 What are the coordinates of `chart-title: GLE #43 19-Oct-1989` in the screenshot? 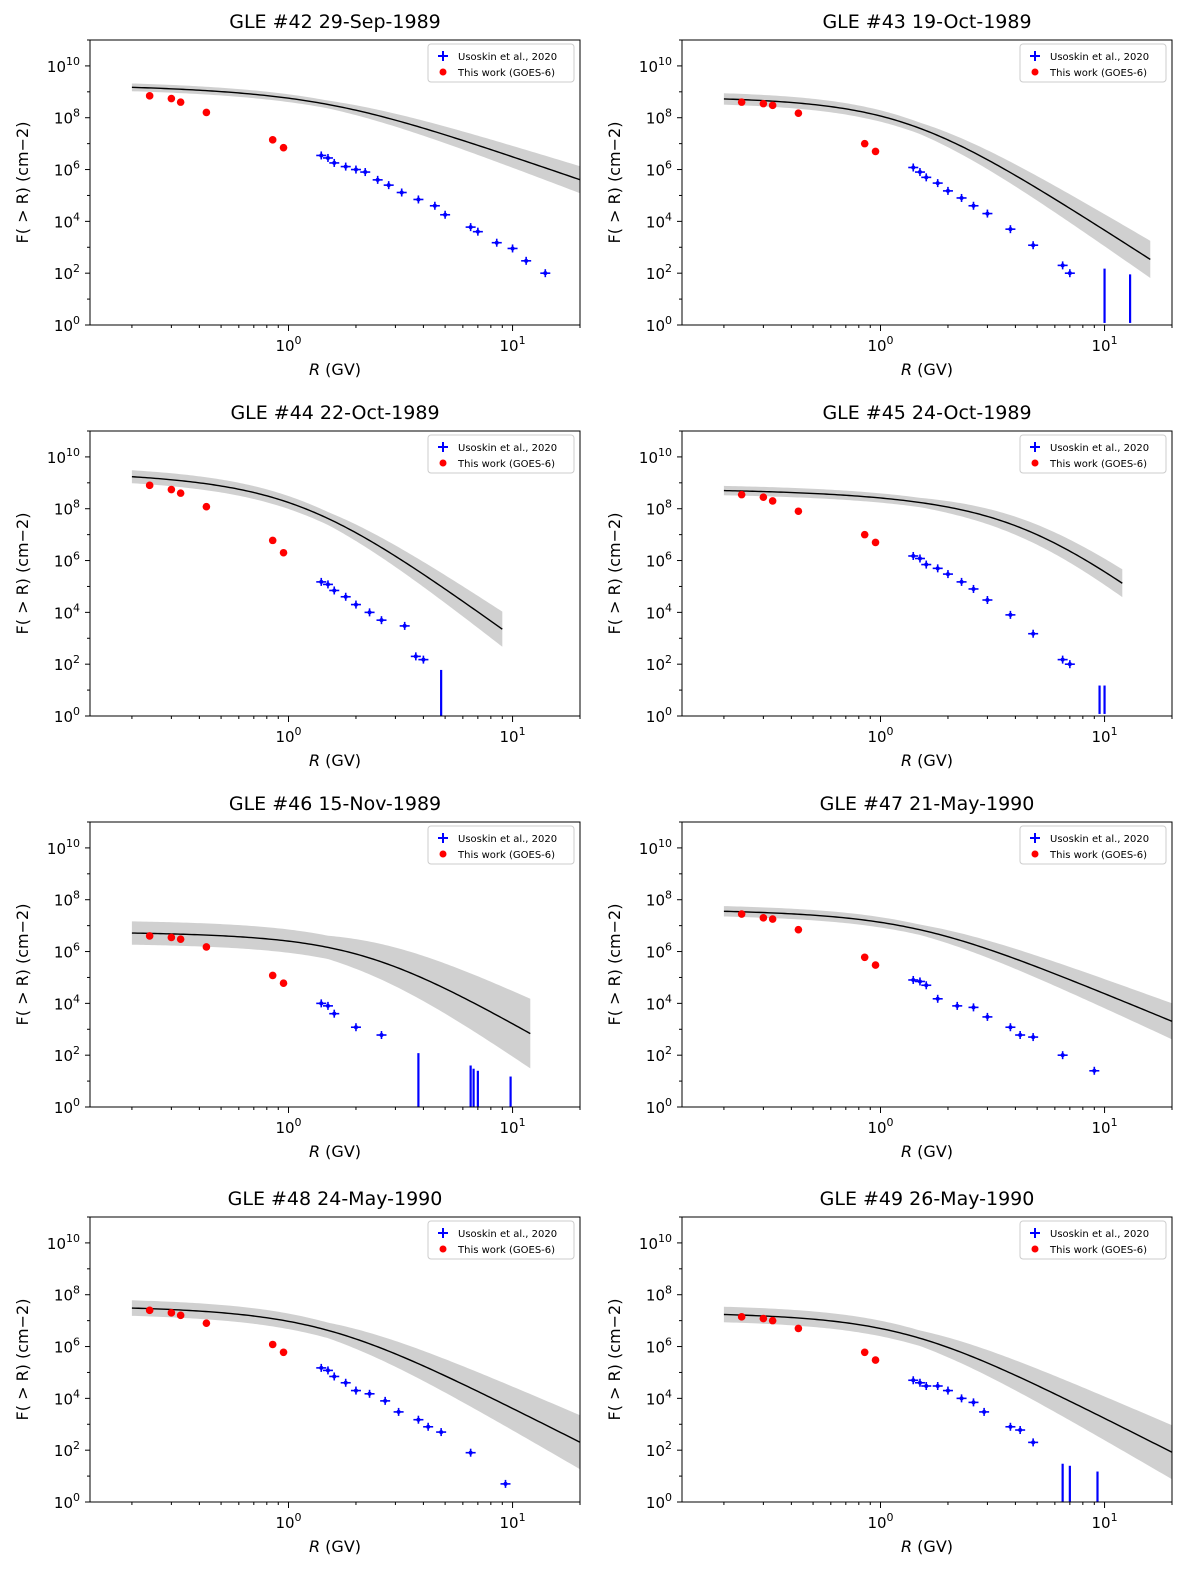 It's located at (926, 22).